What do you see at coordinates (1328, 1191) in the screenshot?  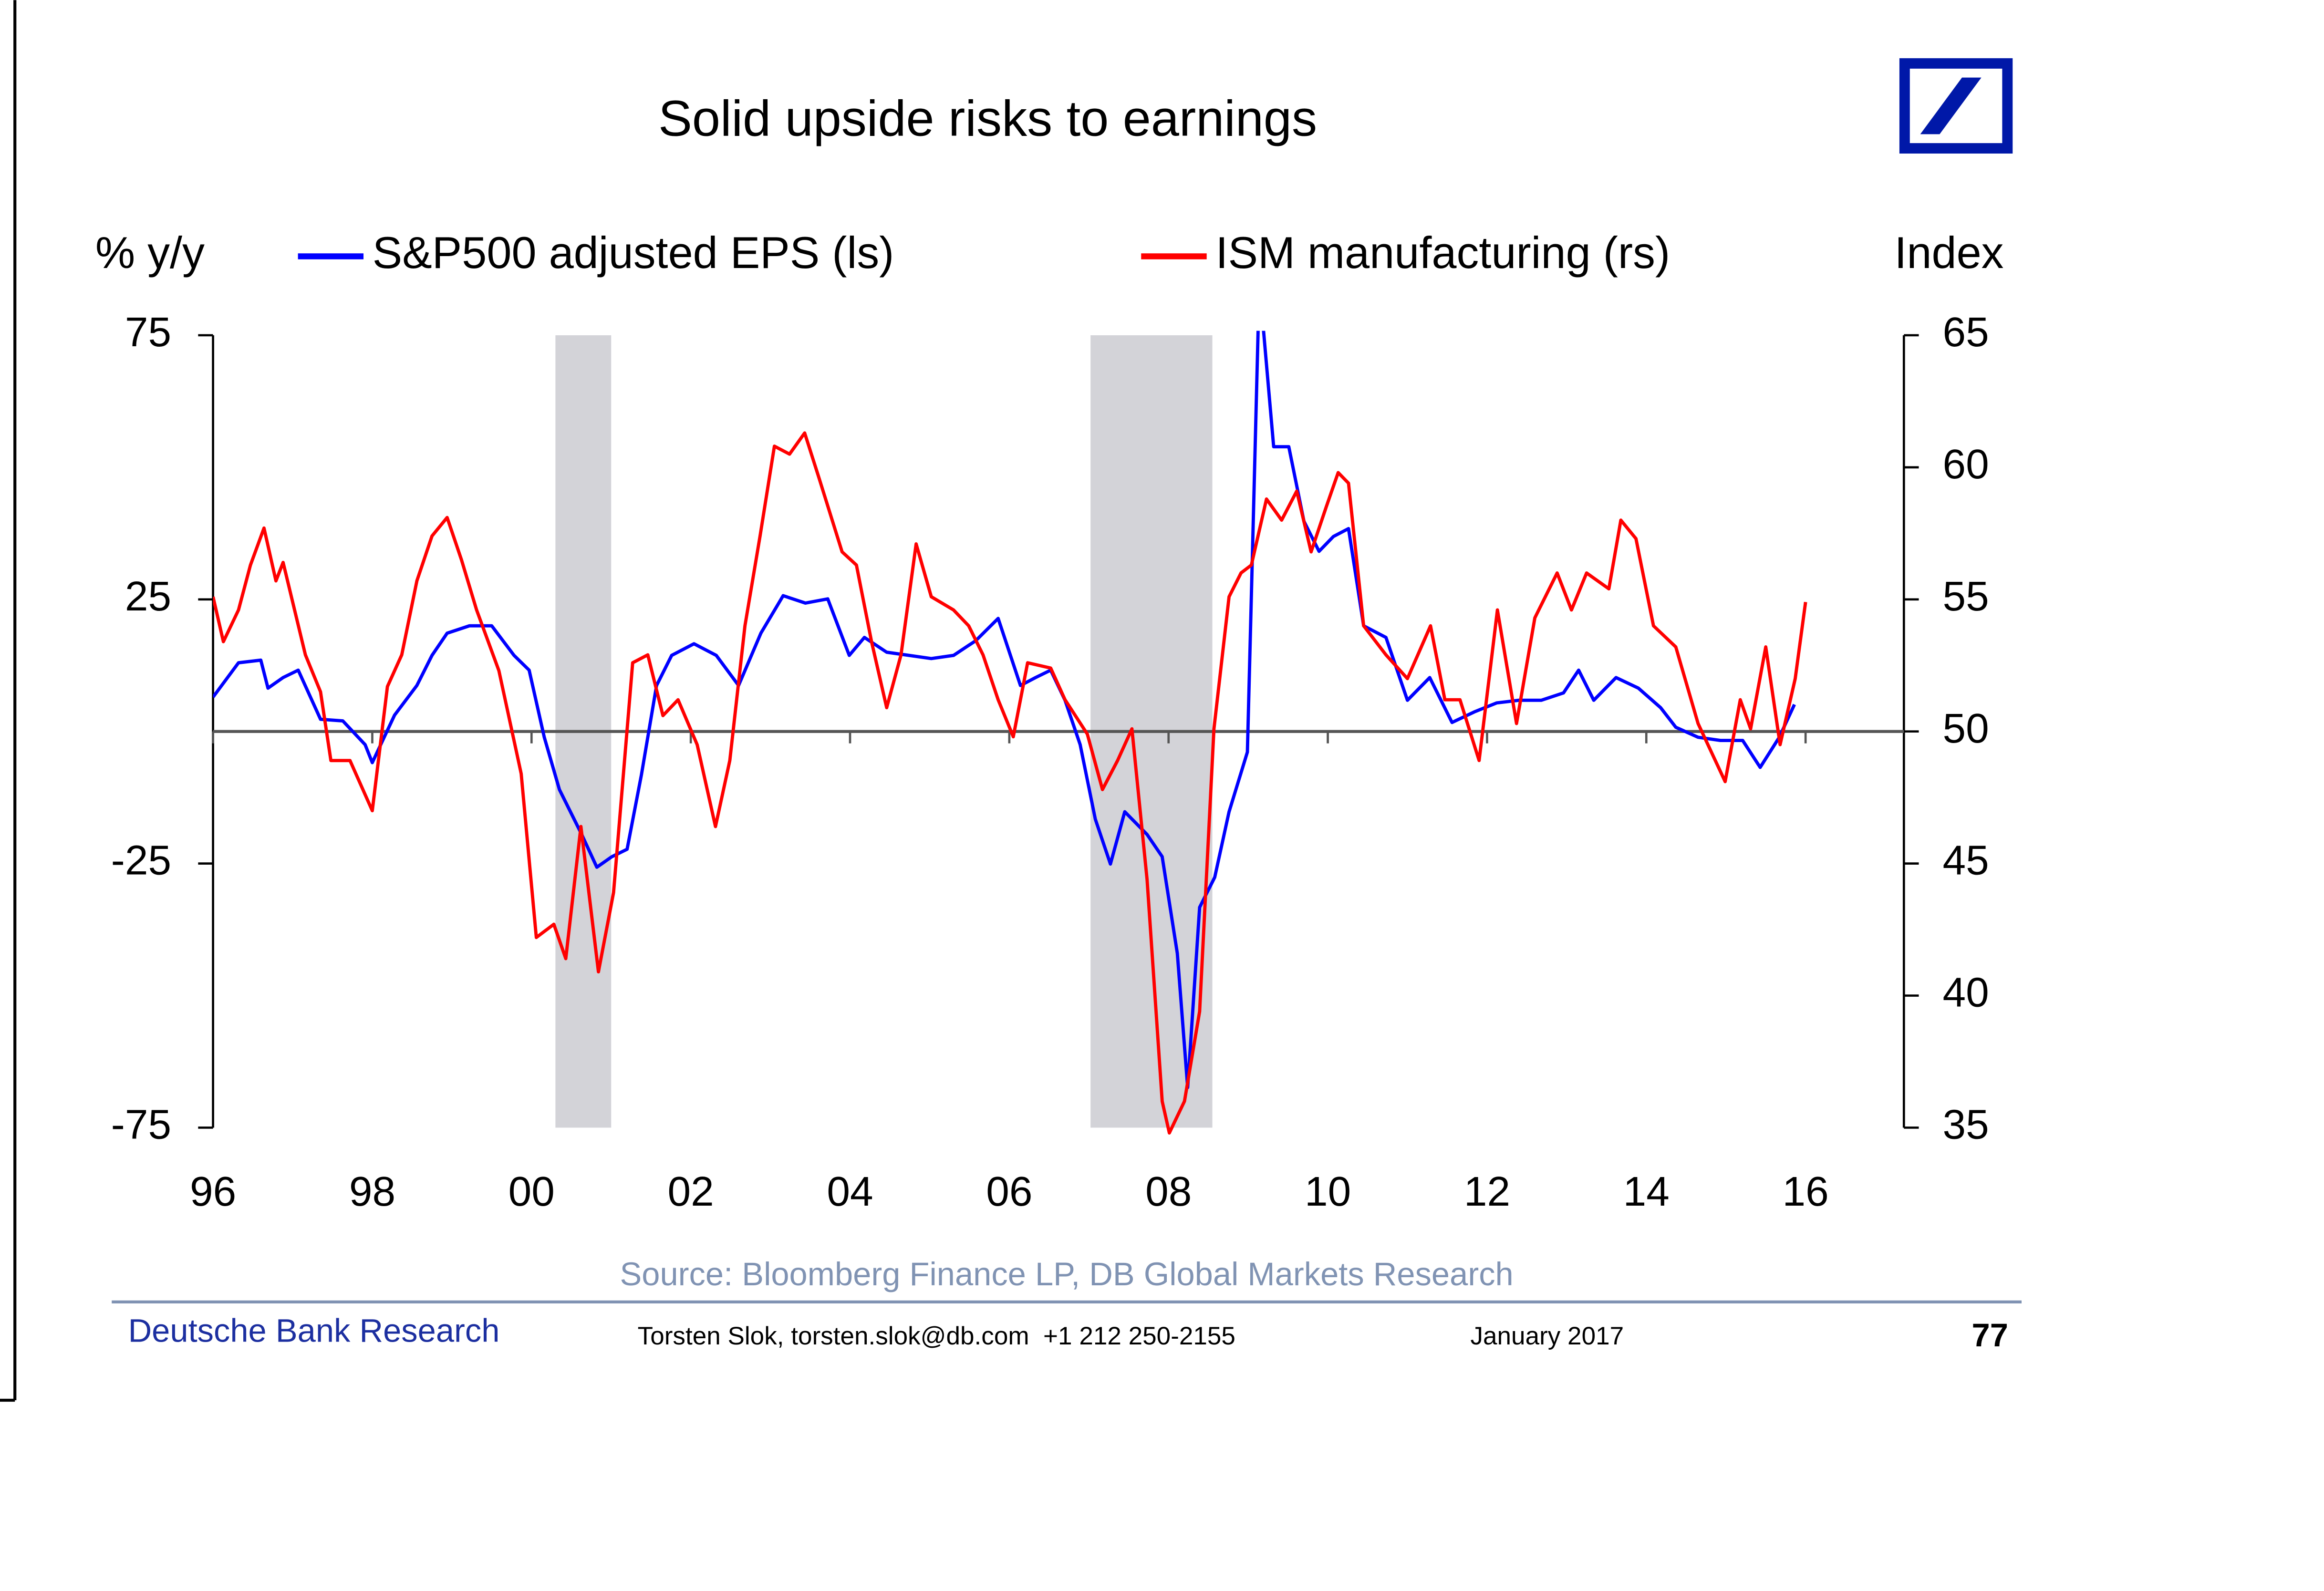 I see `x-tick-label: 10` at bounding box center [1328, 1191].